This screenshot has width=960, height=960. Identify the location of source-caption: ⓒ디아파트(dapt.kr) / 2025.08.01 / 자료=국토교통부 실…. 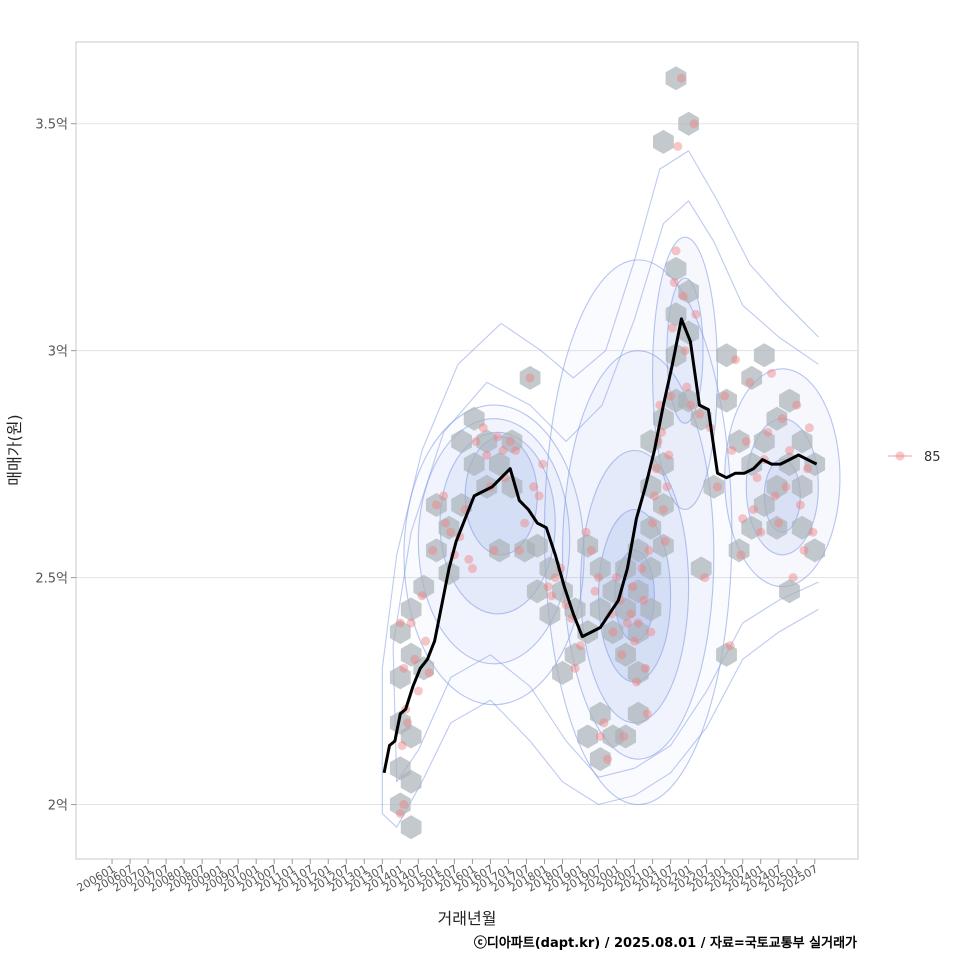
(665, 943).